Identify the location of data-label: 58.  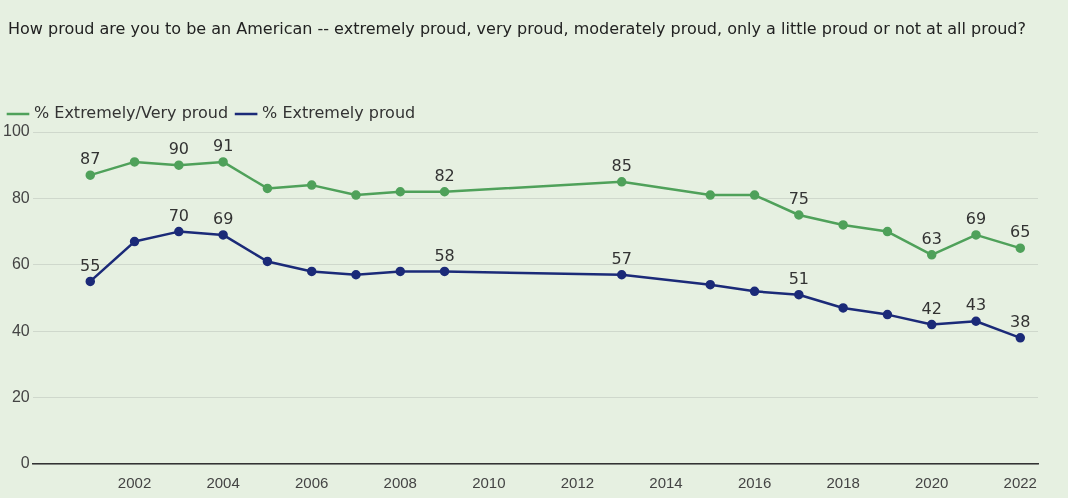
(444, 255).